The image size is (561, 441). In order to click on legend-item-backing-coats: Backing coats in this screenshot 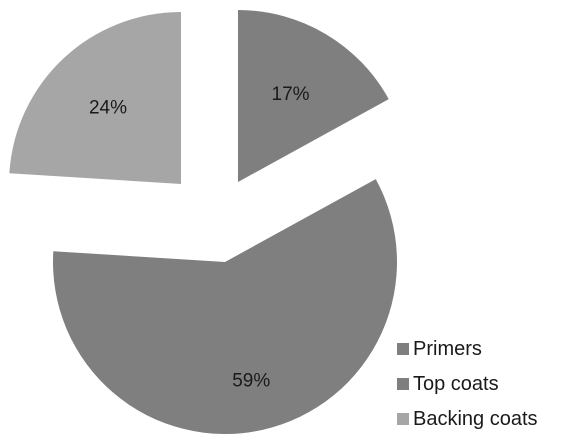, I will do `click(467, 419)`.